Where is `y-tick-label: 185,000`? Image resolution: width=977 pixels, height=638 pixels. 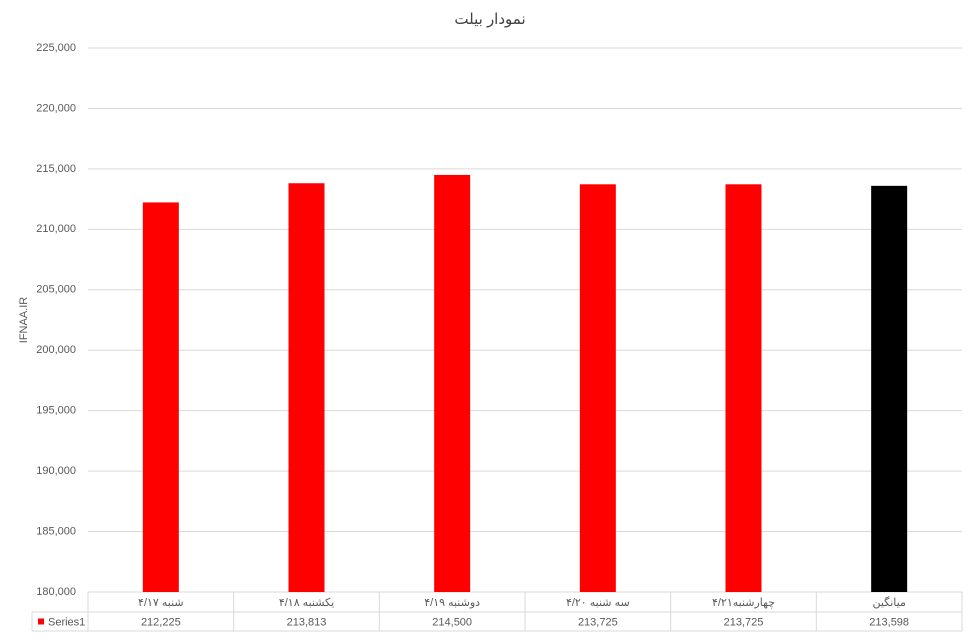
y-tick-label: 185,000 is located at coordinates (56, 531).